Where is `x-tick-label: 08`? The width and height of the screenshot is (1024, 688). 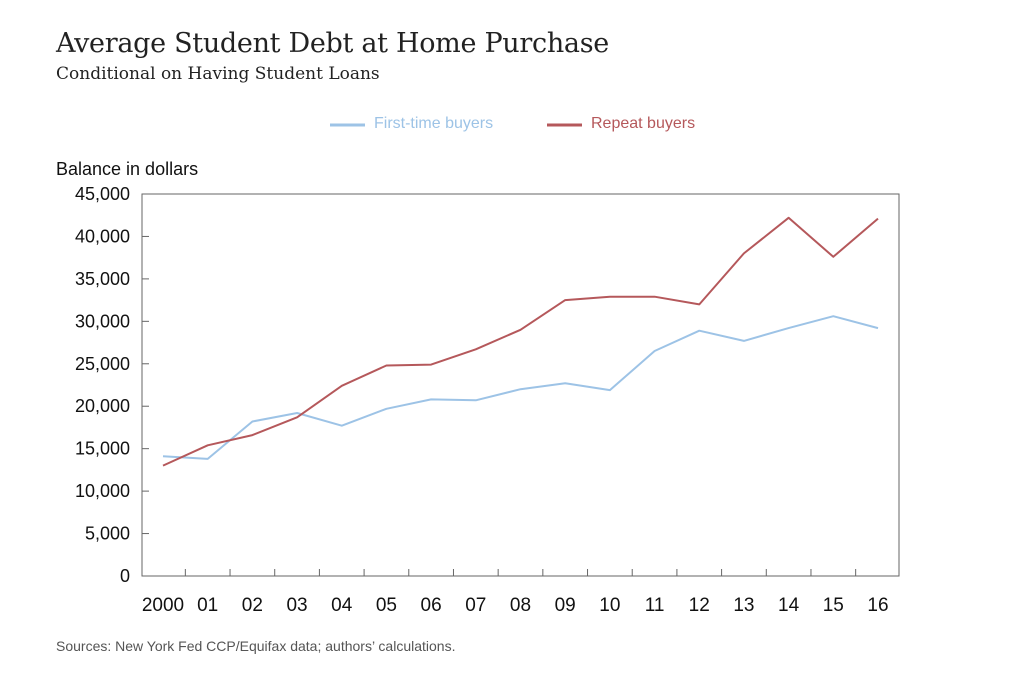
x-tick-label: 08 is located at coordinates (520, 605).